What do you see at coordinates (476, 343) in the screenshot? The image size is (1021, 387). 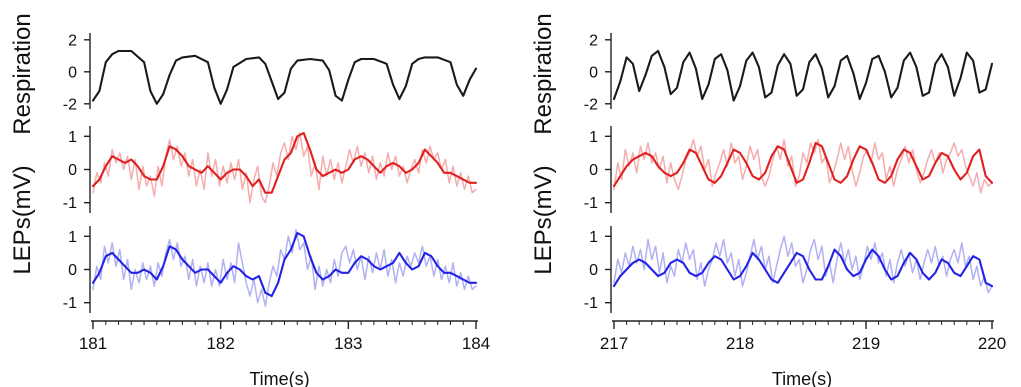 I see `x-tick-label: 184` at bounding box center [476, 343].